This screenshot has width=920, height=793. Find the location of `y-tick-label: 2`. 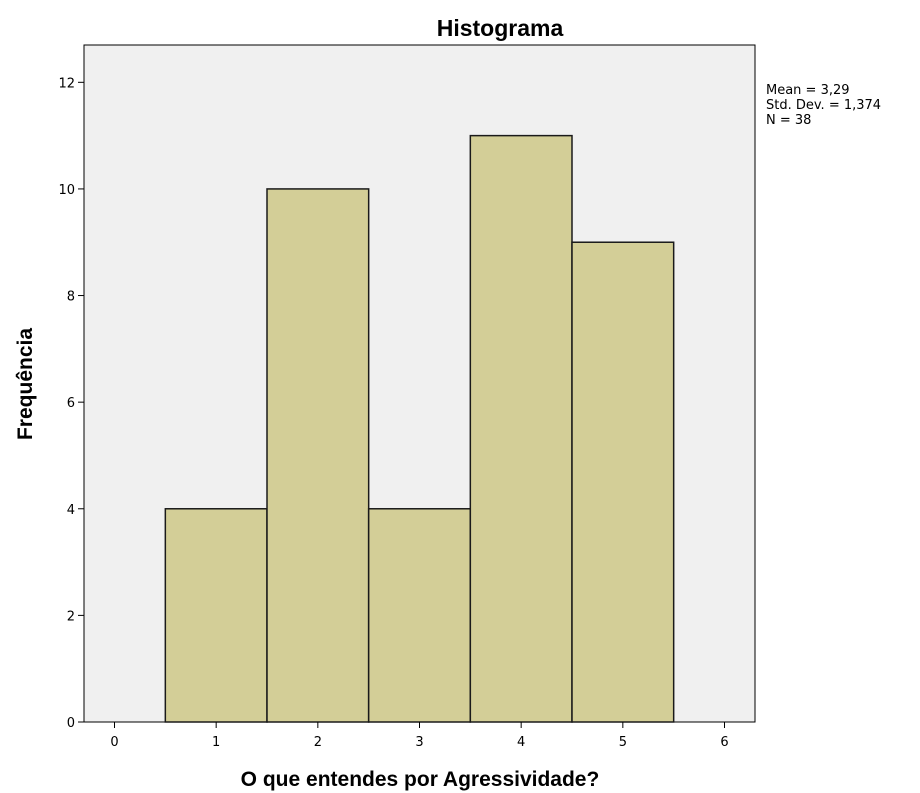

y-tick-label: 2 is located at coordinates (71, 616).